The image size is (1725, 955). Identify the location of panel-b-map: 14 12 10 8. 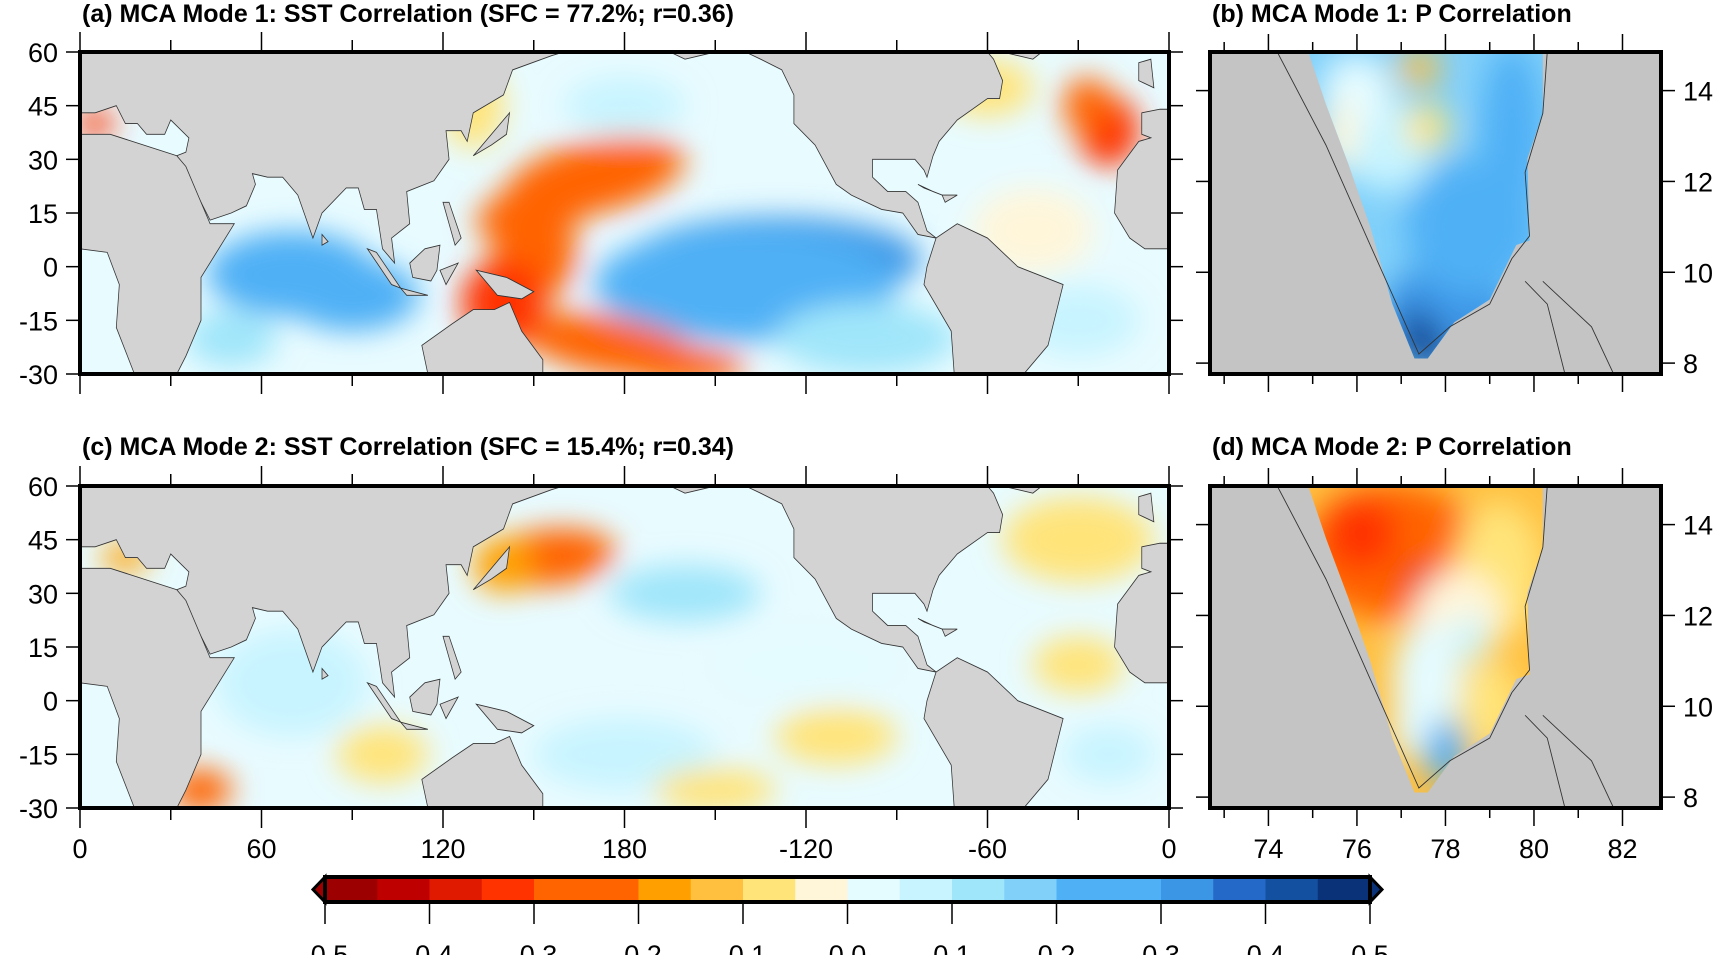
(1454, 213).